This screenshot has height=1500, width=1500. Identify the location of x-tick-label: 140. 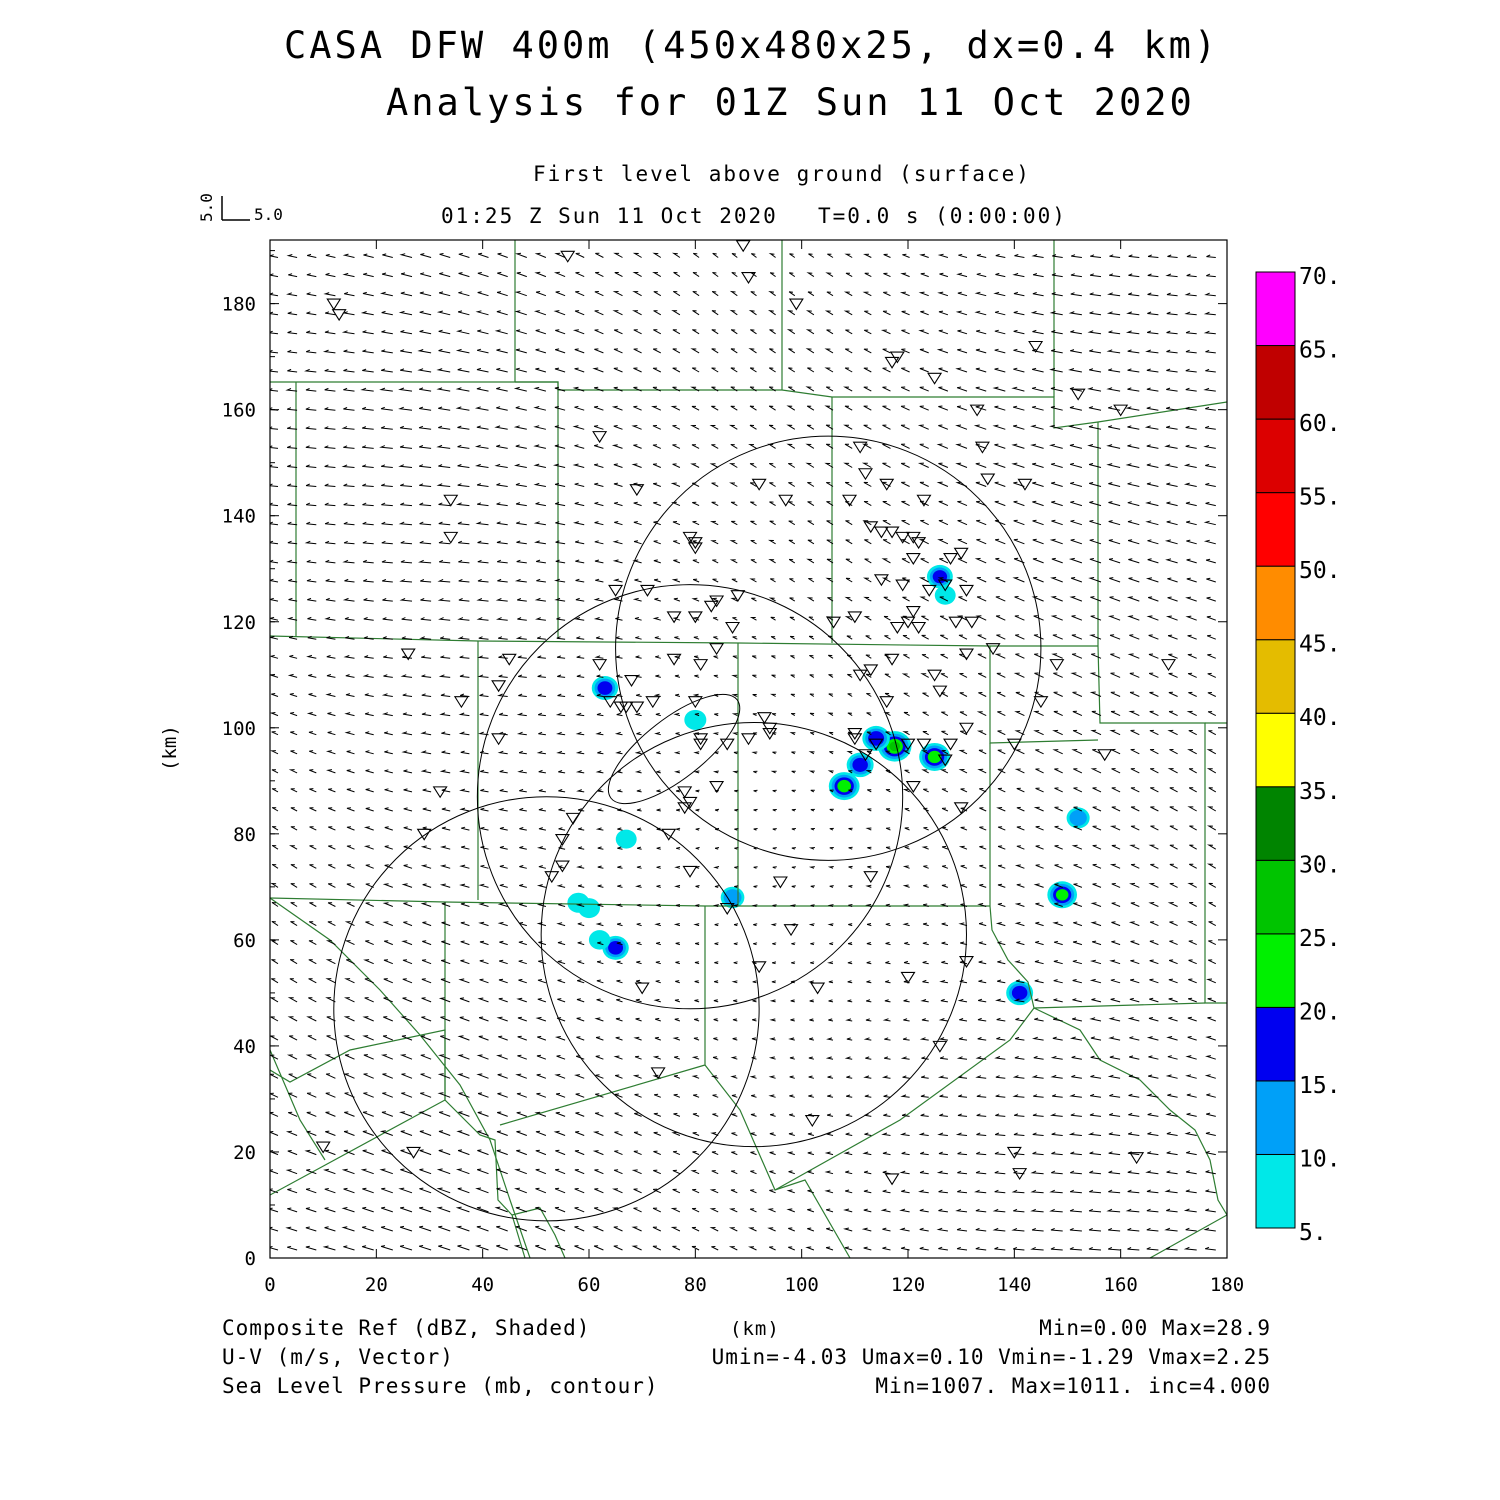
(1014, 1285).